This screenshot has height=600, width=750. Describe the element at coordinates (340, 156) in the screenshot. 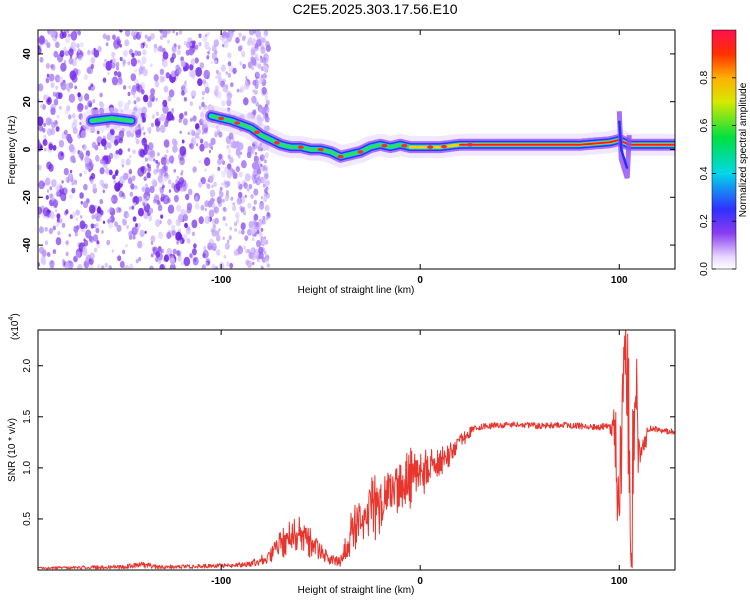

I see `spectrogram-peak-spot` at that location.